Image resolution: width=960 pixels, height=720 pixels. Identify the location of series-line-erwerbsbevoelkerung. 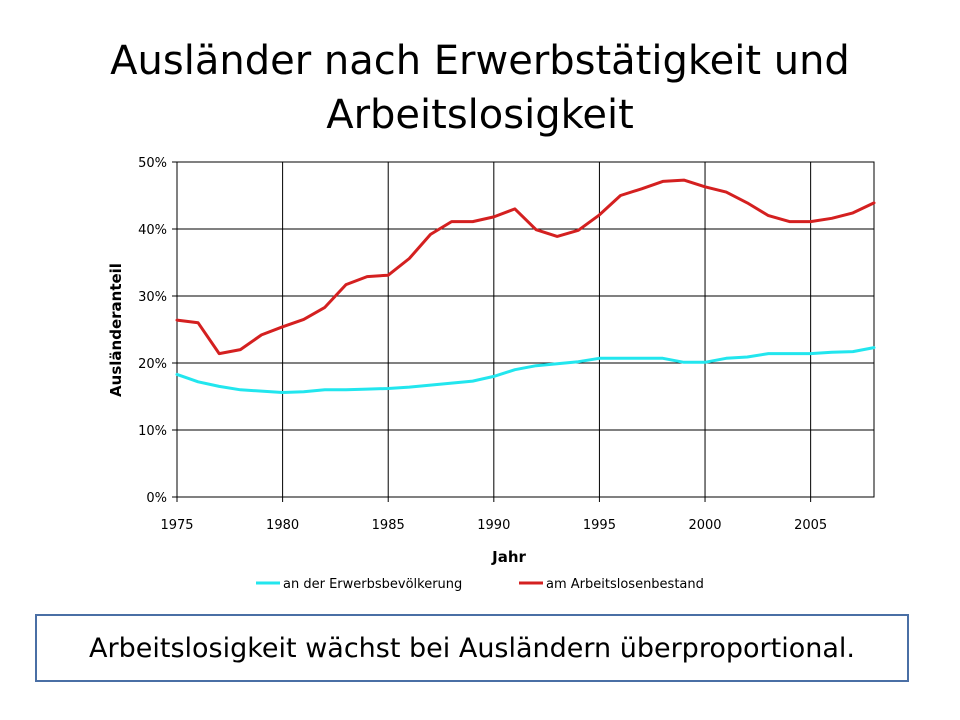
(525, 370).